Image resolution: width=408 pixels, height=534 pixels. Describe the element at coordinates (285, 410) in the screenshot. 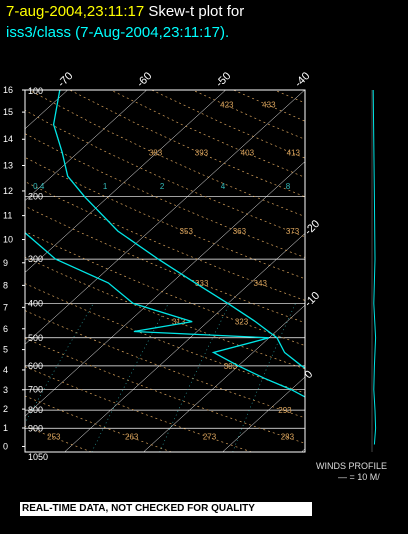

I see `adiabat-label-293: 293` at that location.